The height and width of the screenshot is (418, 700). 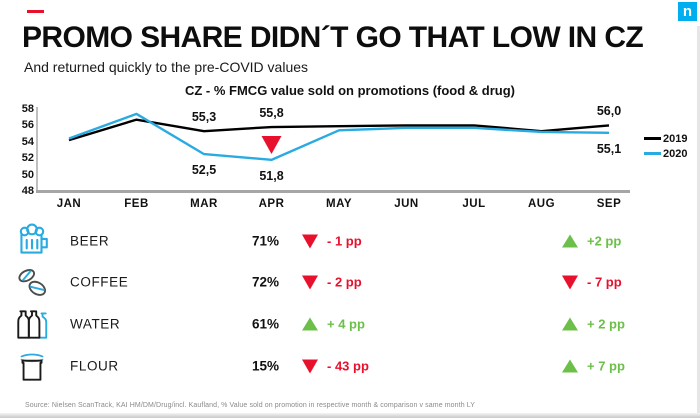 I want to click on y-tick-58: 58, so click(x=27, y=109).